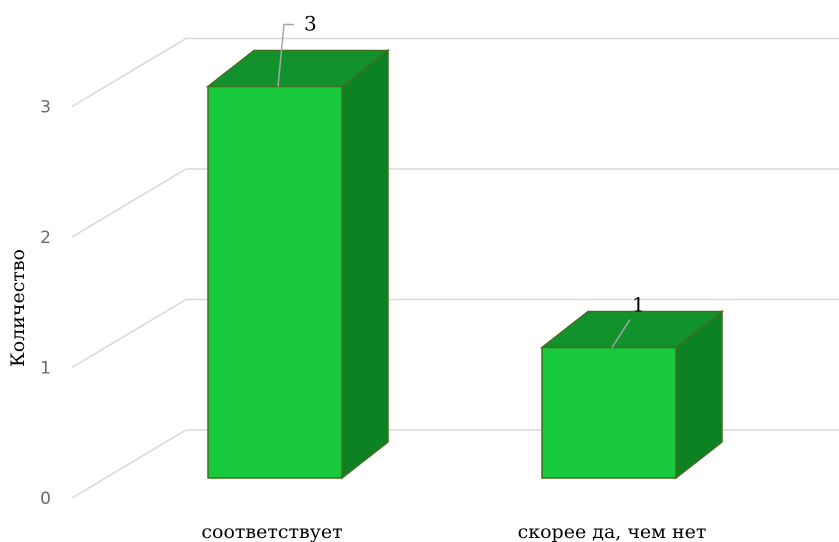  Describe the element at coordinates (45, 304) in the screenshot. I see `y-axis-ticks: 0 1 2 3` at that location.